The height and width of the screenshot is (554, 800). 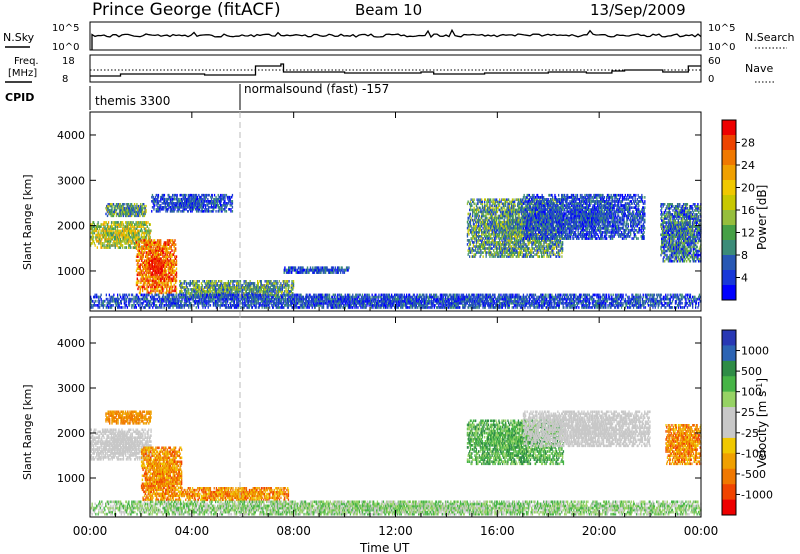 I want to click on colorbar-tick-label: 16, so click(x=748, y=210).